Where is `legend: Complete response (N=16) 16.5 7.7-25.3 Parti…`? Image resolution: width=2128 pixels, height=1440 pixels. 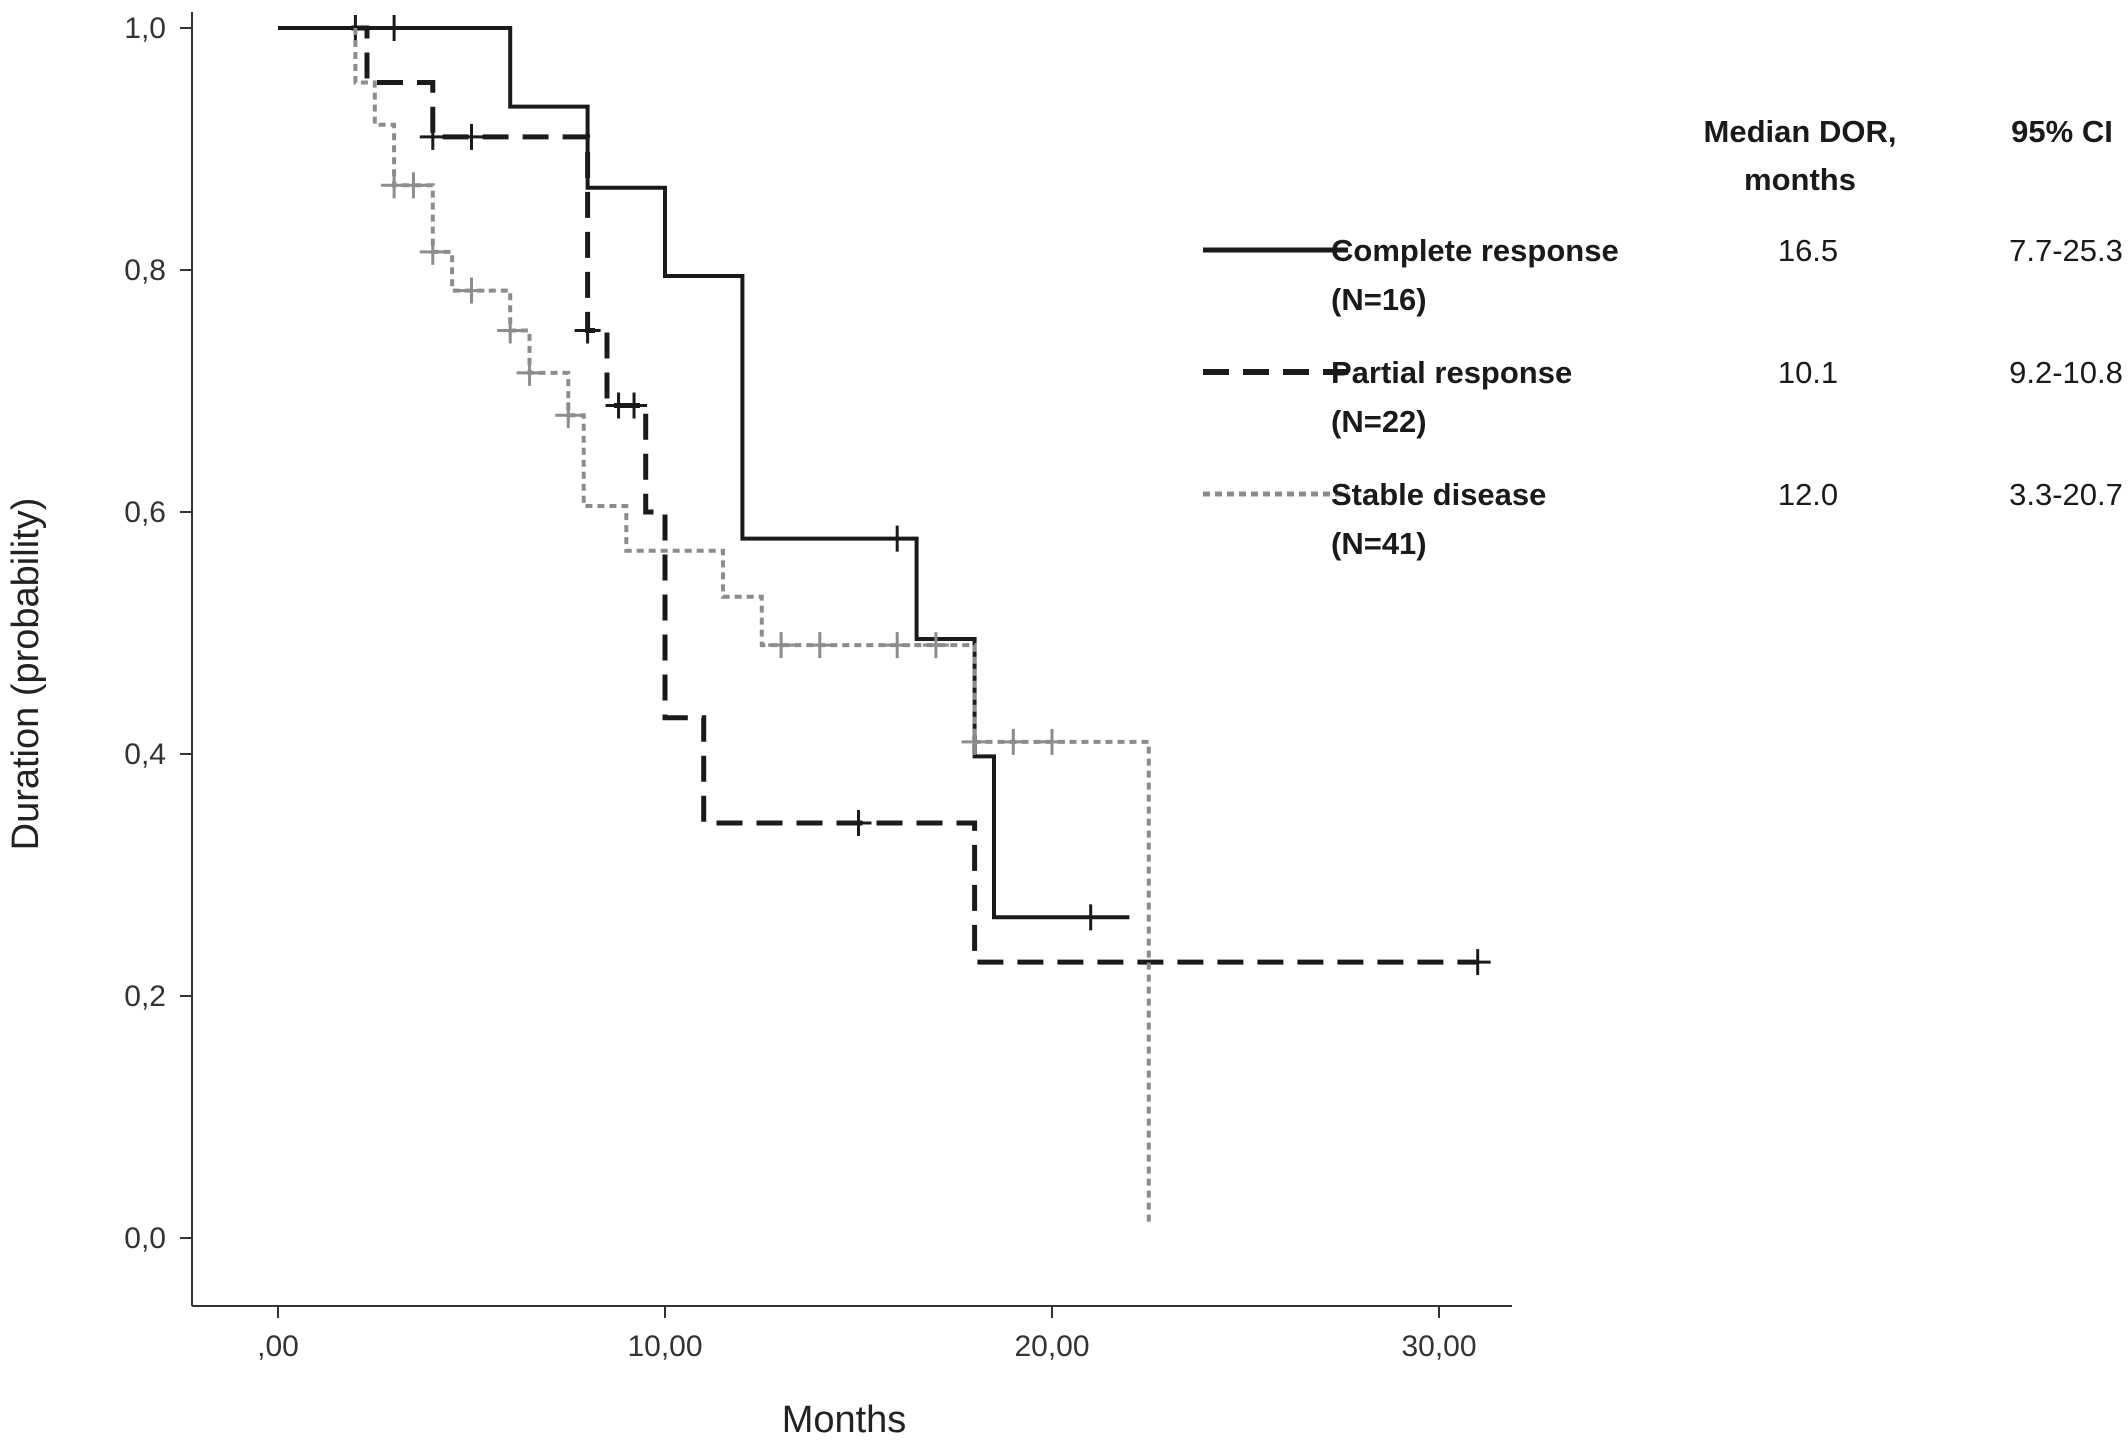 legend: Complete response (N=16) 16.5 7.7-25.3 Parti… is located at coordinates (1663, 397).